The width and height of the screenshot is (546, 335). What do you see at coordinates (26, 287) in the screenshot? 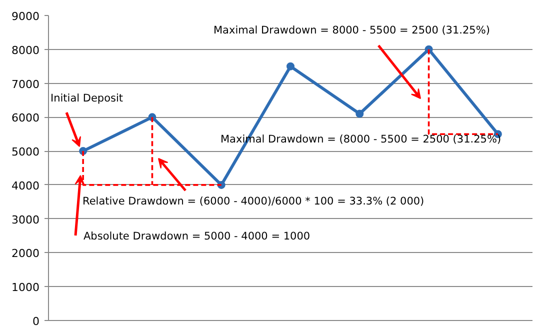
I see `y-tick-label: 1000` at bounding box center [26, 287].